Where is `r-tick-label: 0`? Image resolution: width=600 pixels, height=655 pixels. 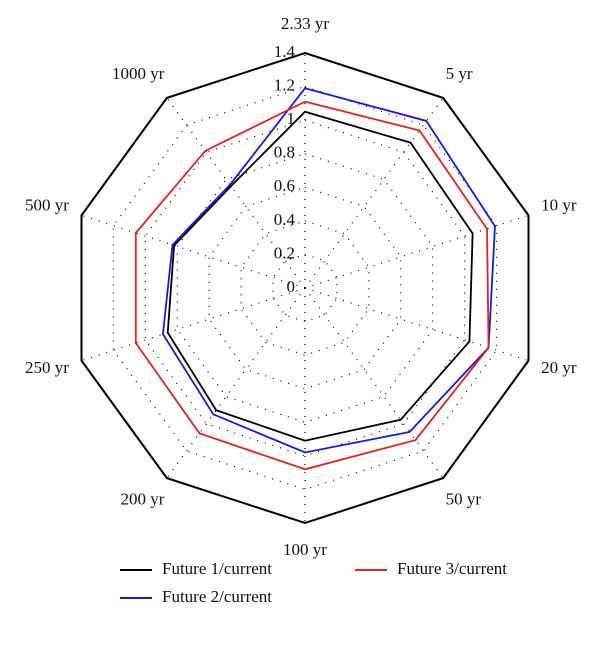
r-tick-label: 0 is located at coordinates (291, 286).